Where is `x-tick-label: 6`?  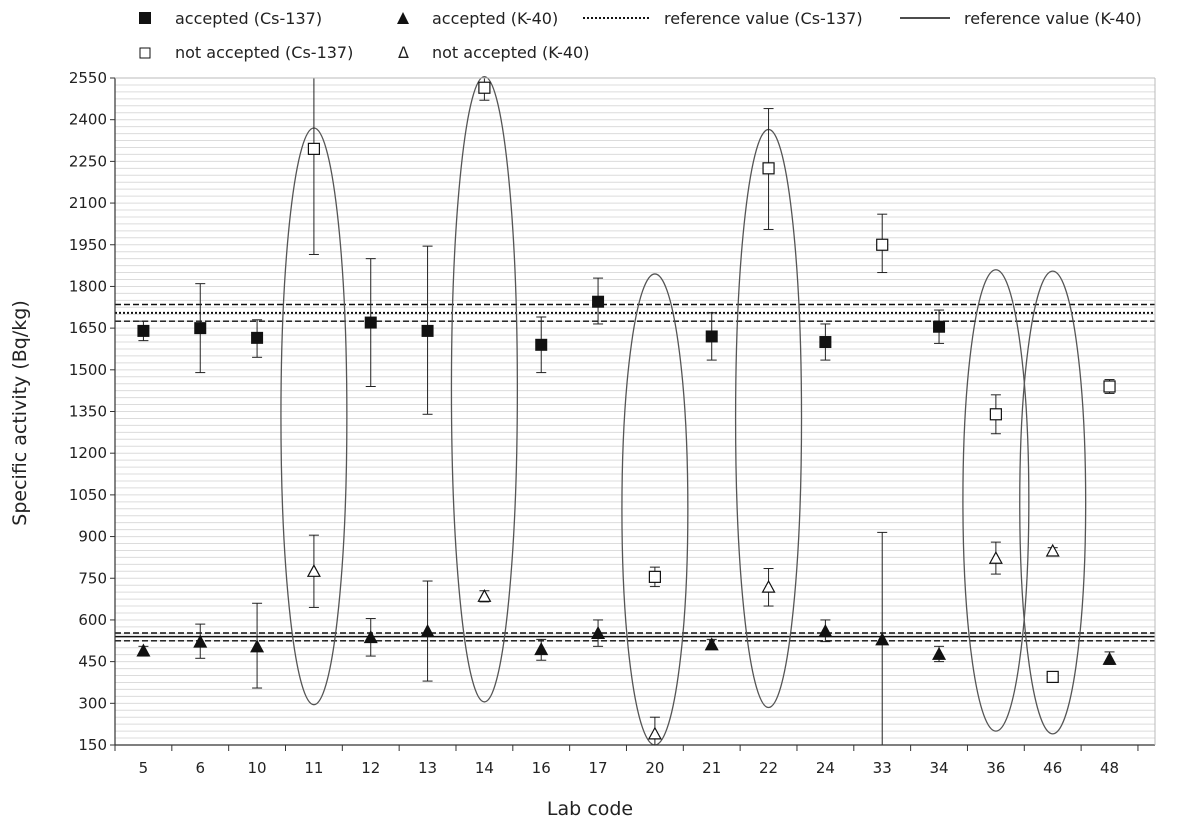 x-tick-label: 6 is located at coordinates (200, 768).